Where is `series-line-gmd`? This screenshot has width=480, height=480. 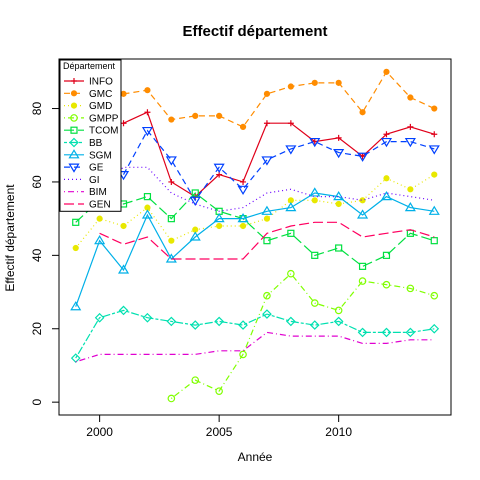
series-line-gmd is located at coordinates (255, 211).